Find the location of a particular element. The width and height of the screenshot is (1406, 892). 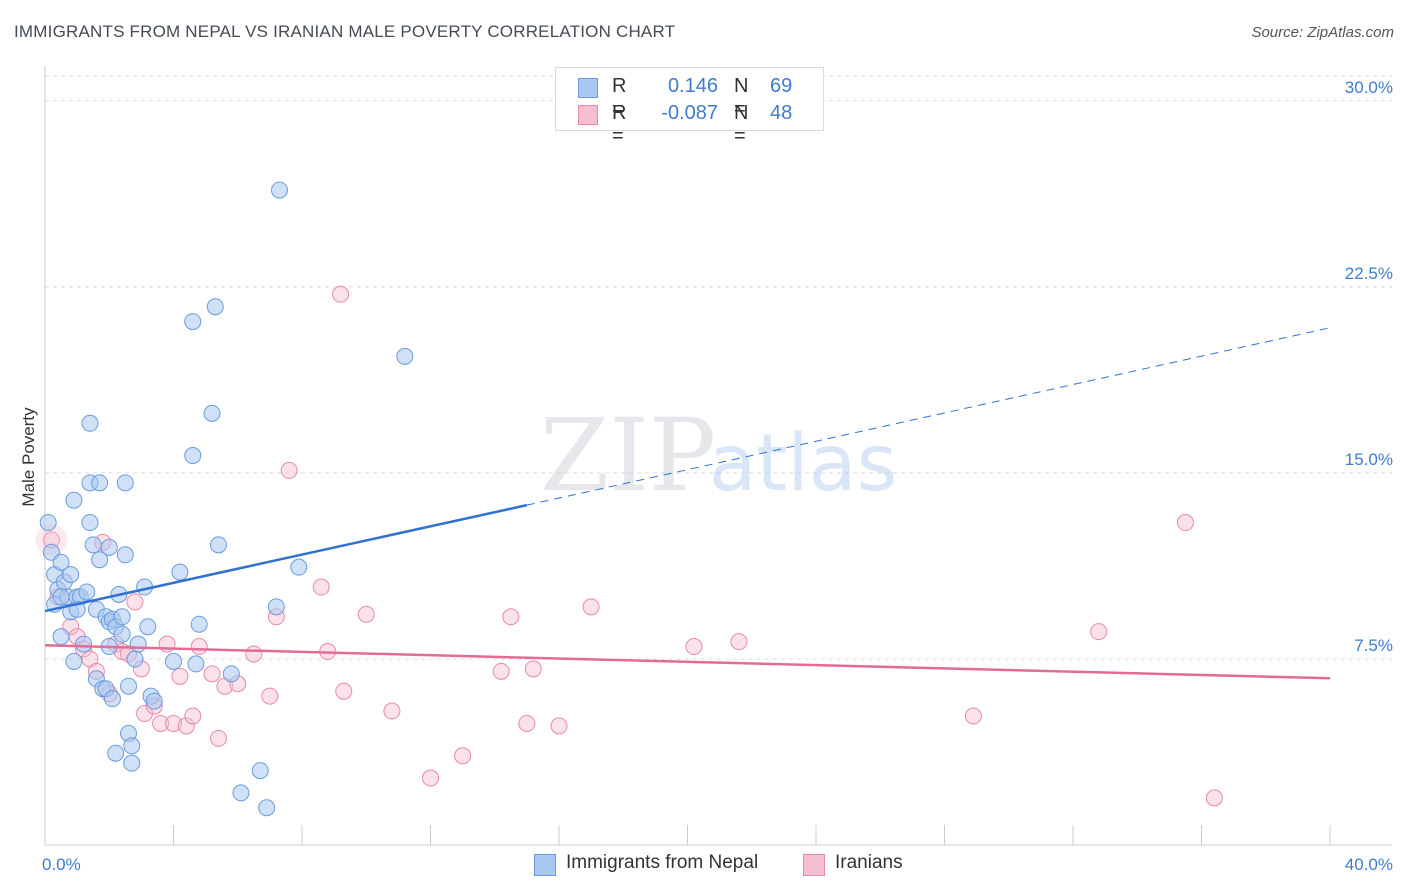

iranians-trend-line is located at coordinates (687, 662).